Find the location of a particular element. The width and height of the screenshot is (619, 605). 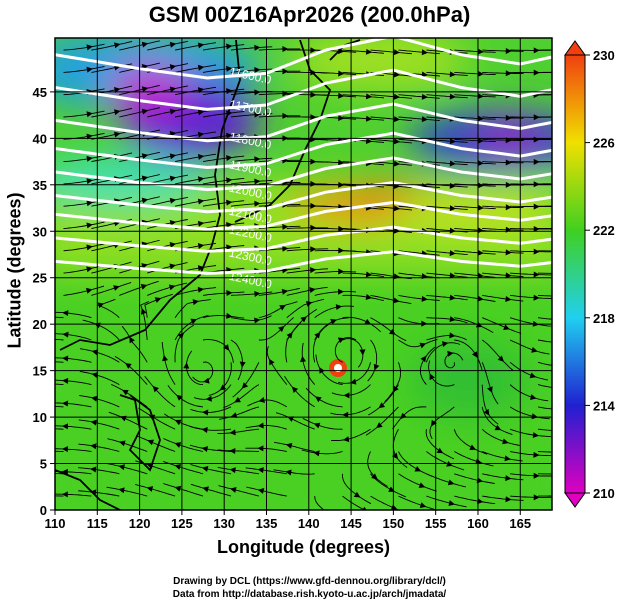

y-tick-label: 30 is located at coordinates (40, 231).